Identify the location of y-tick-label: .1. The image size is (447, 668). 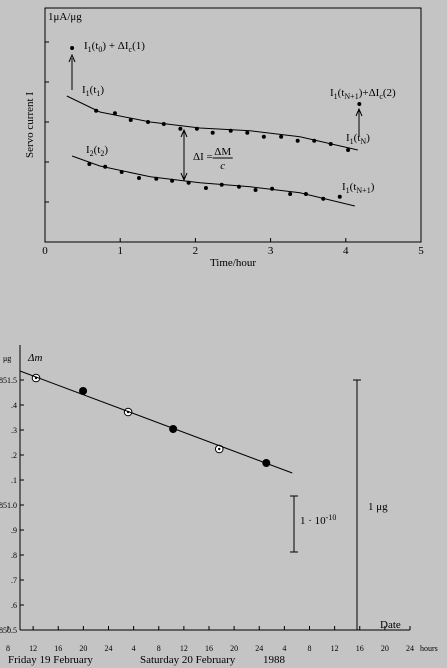
(14, 480).